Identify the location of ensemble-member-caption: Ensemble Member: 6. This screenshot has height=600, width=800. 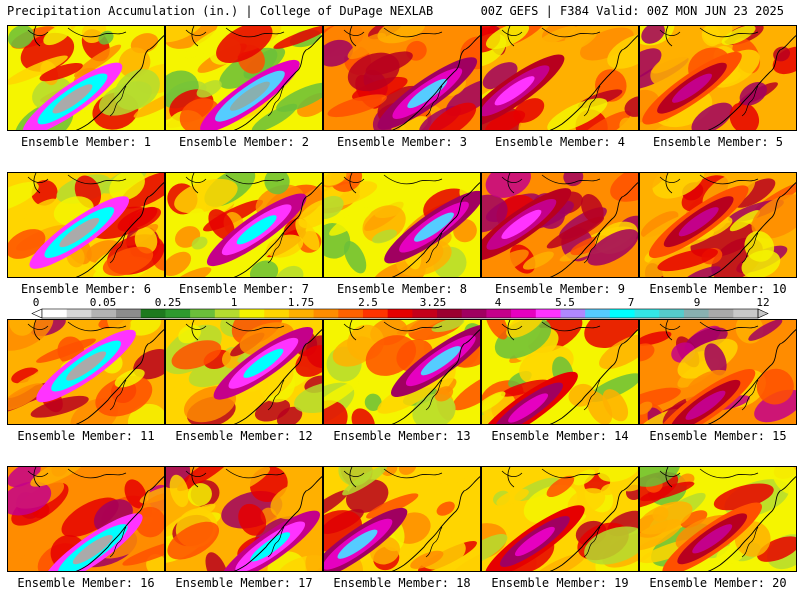
(86, 289).